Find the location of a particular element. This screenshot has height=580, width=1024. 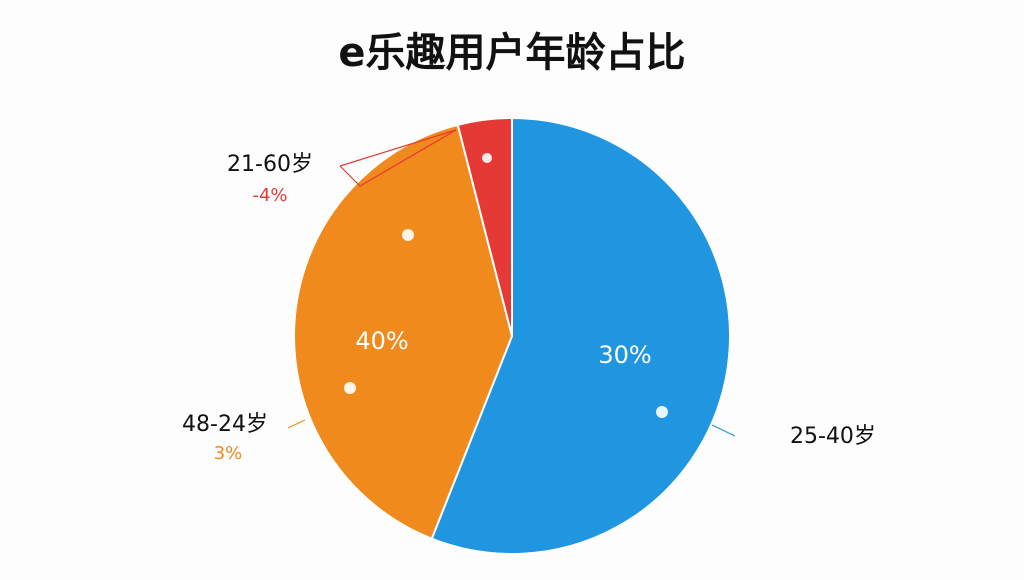

annotation: -4% is located at coordinates (269, 195).